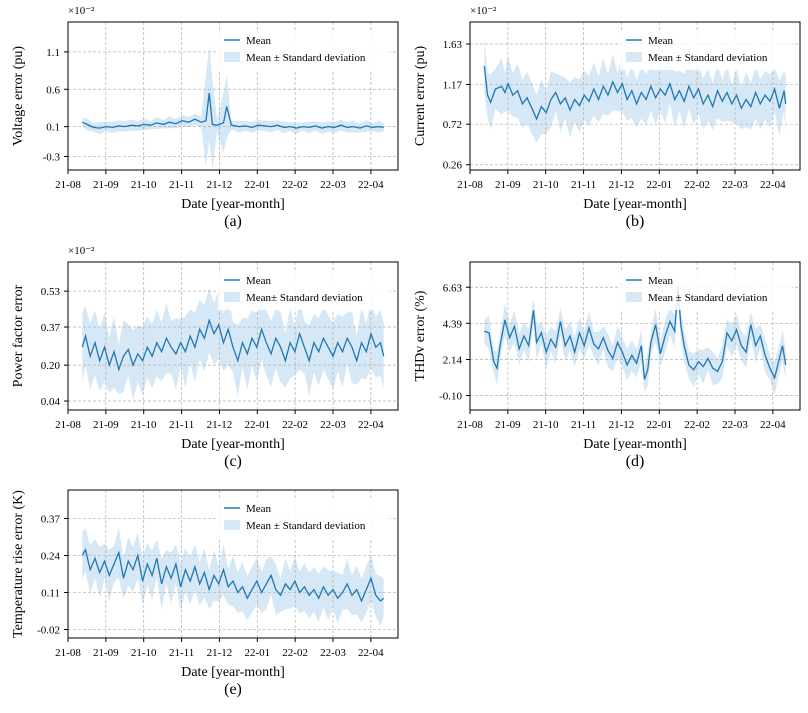 The height and width of the screenshot is (713, 808). What do you see at coordinates (635, 461) in the screenshot?
I see `panel-caption: (d)` at bounding box center [635, 461].